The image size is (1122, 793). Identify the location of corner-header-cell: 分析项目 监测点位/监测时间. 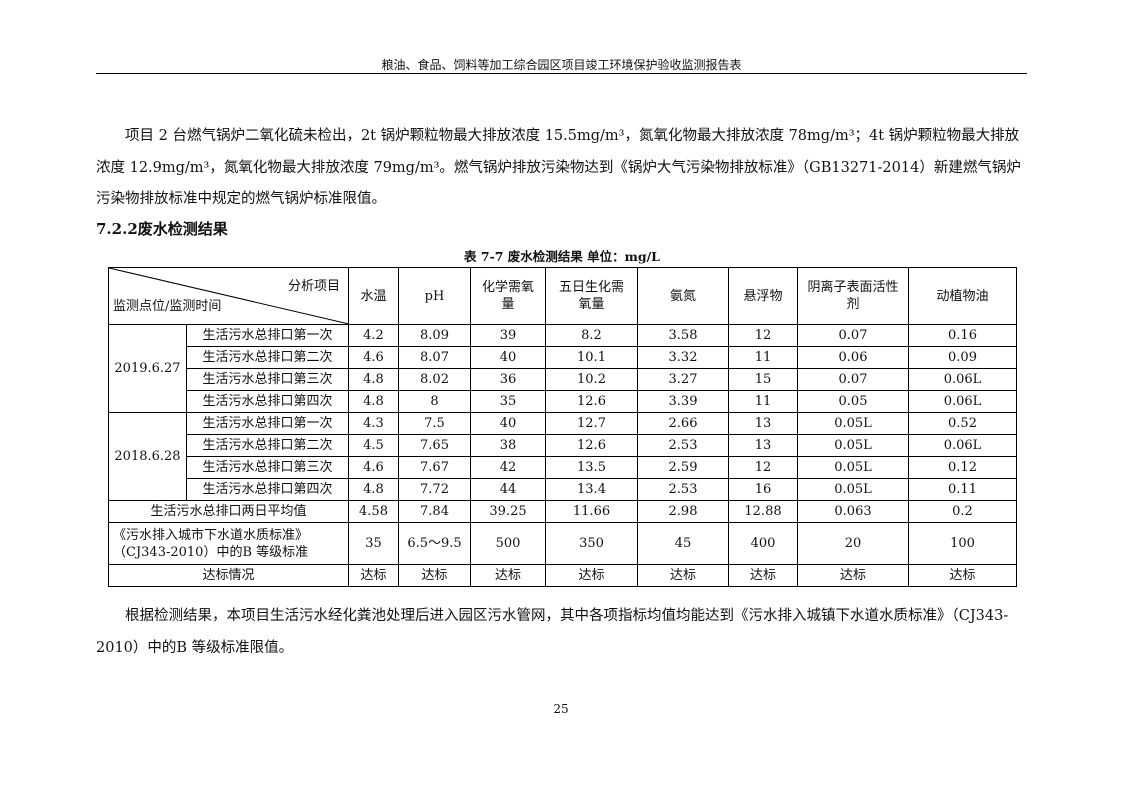
(228, 296).